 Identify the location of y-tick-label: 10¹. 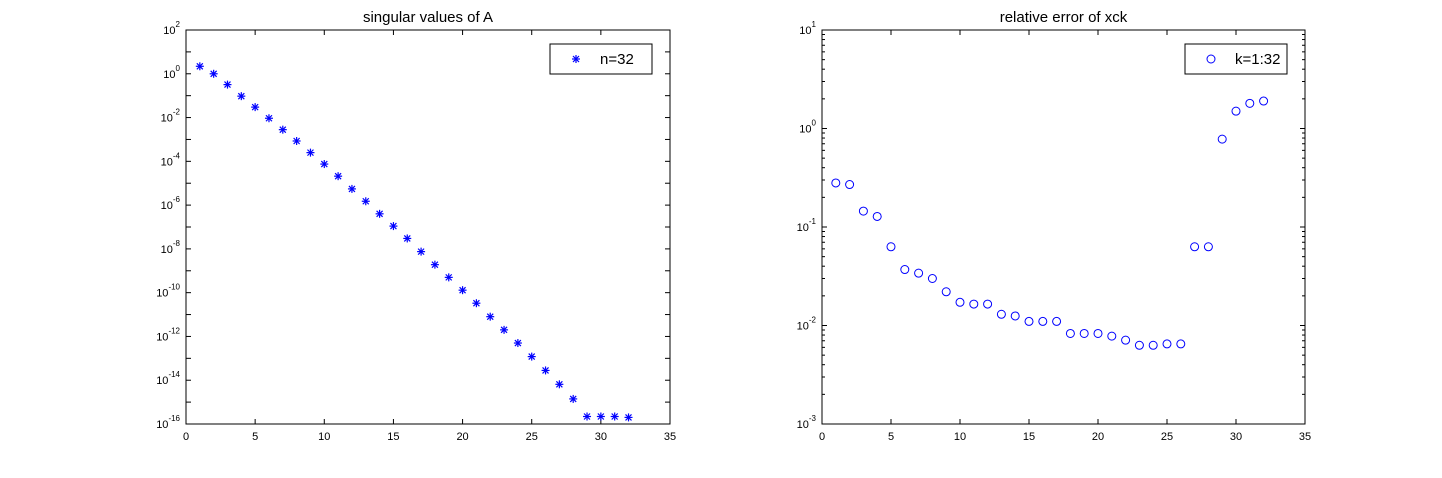
(807, 28).